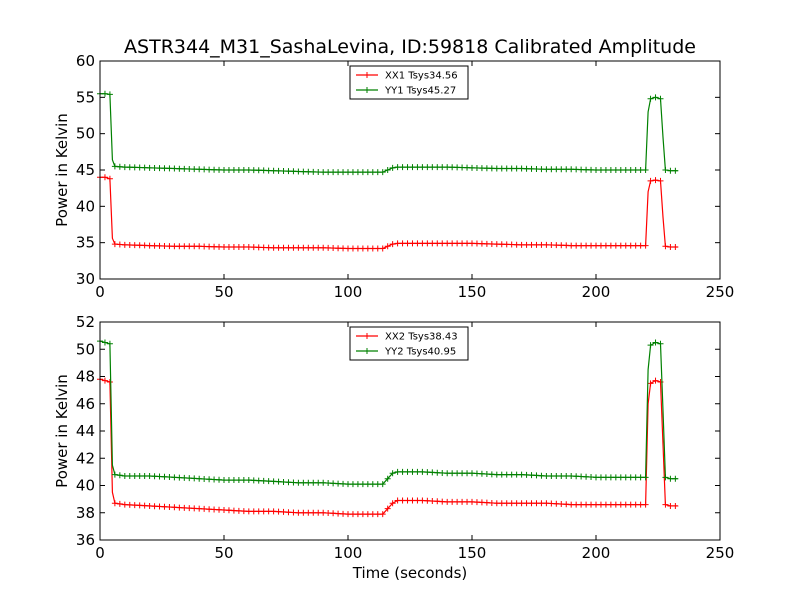  I want to click on y-tick-label: 44, so click(85, 431).